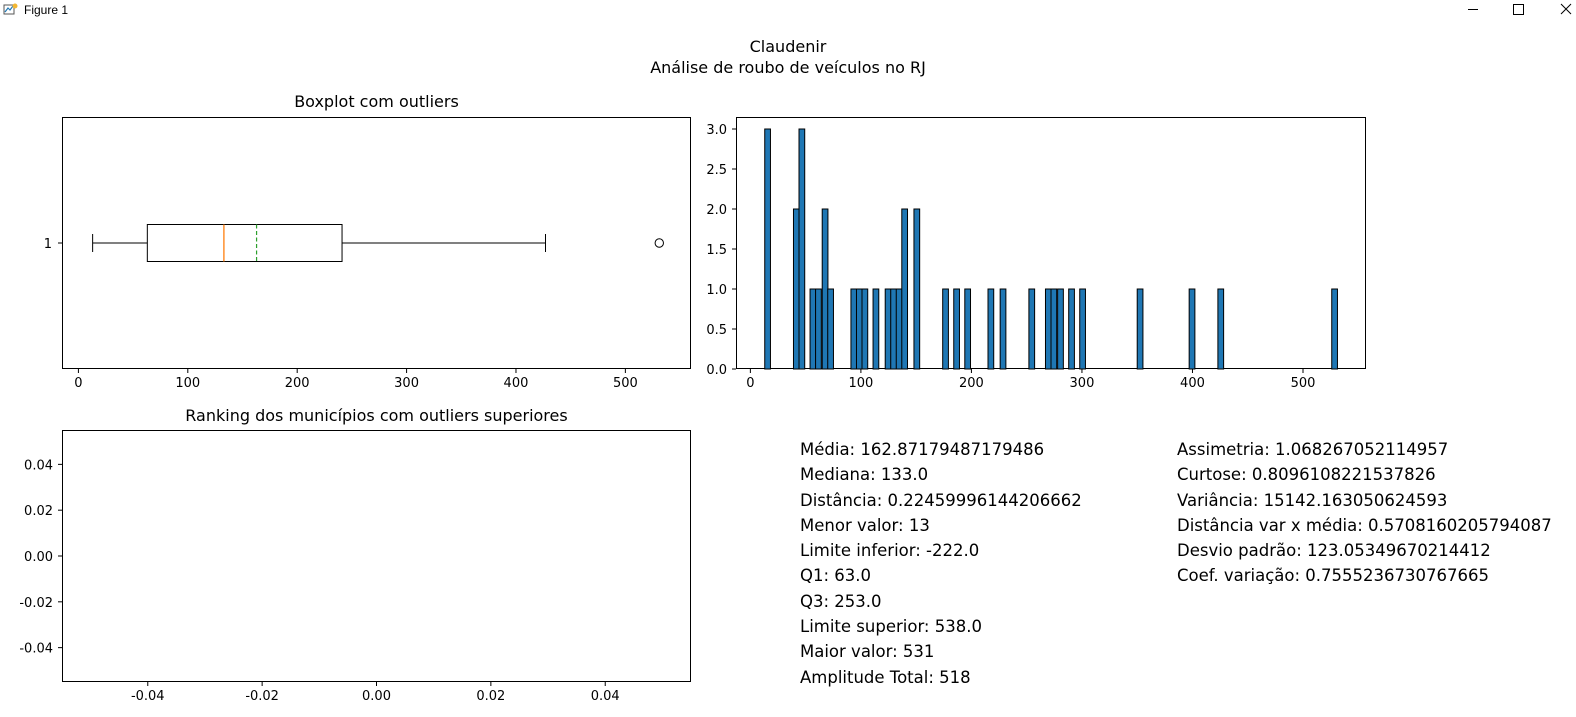 Image resolution: width=1576 pixels, height=717 pixels. What do you see at coordinates (376, 243) in the screenshot?
I see `boxplot-axes-frame` at bounding box center [376, 243].